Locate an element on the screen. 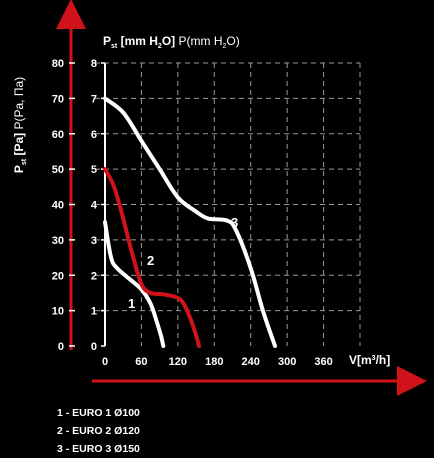  x-tick-label: 180 is located at coordinates (214, 362).